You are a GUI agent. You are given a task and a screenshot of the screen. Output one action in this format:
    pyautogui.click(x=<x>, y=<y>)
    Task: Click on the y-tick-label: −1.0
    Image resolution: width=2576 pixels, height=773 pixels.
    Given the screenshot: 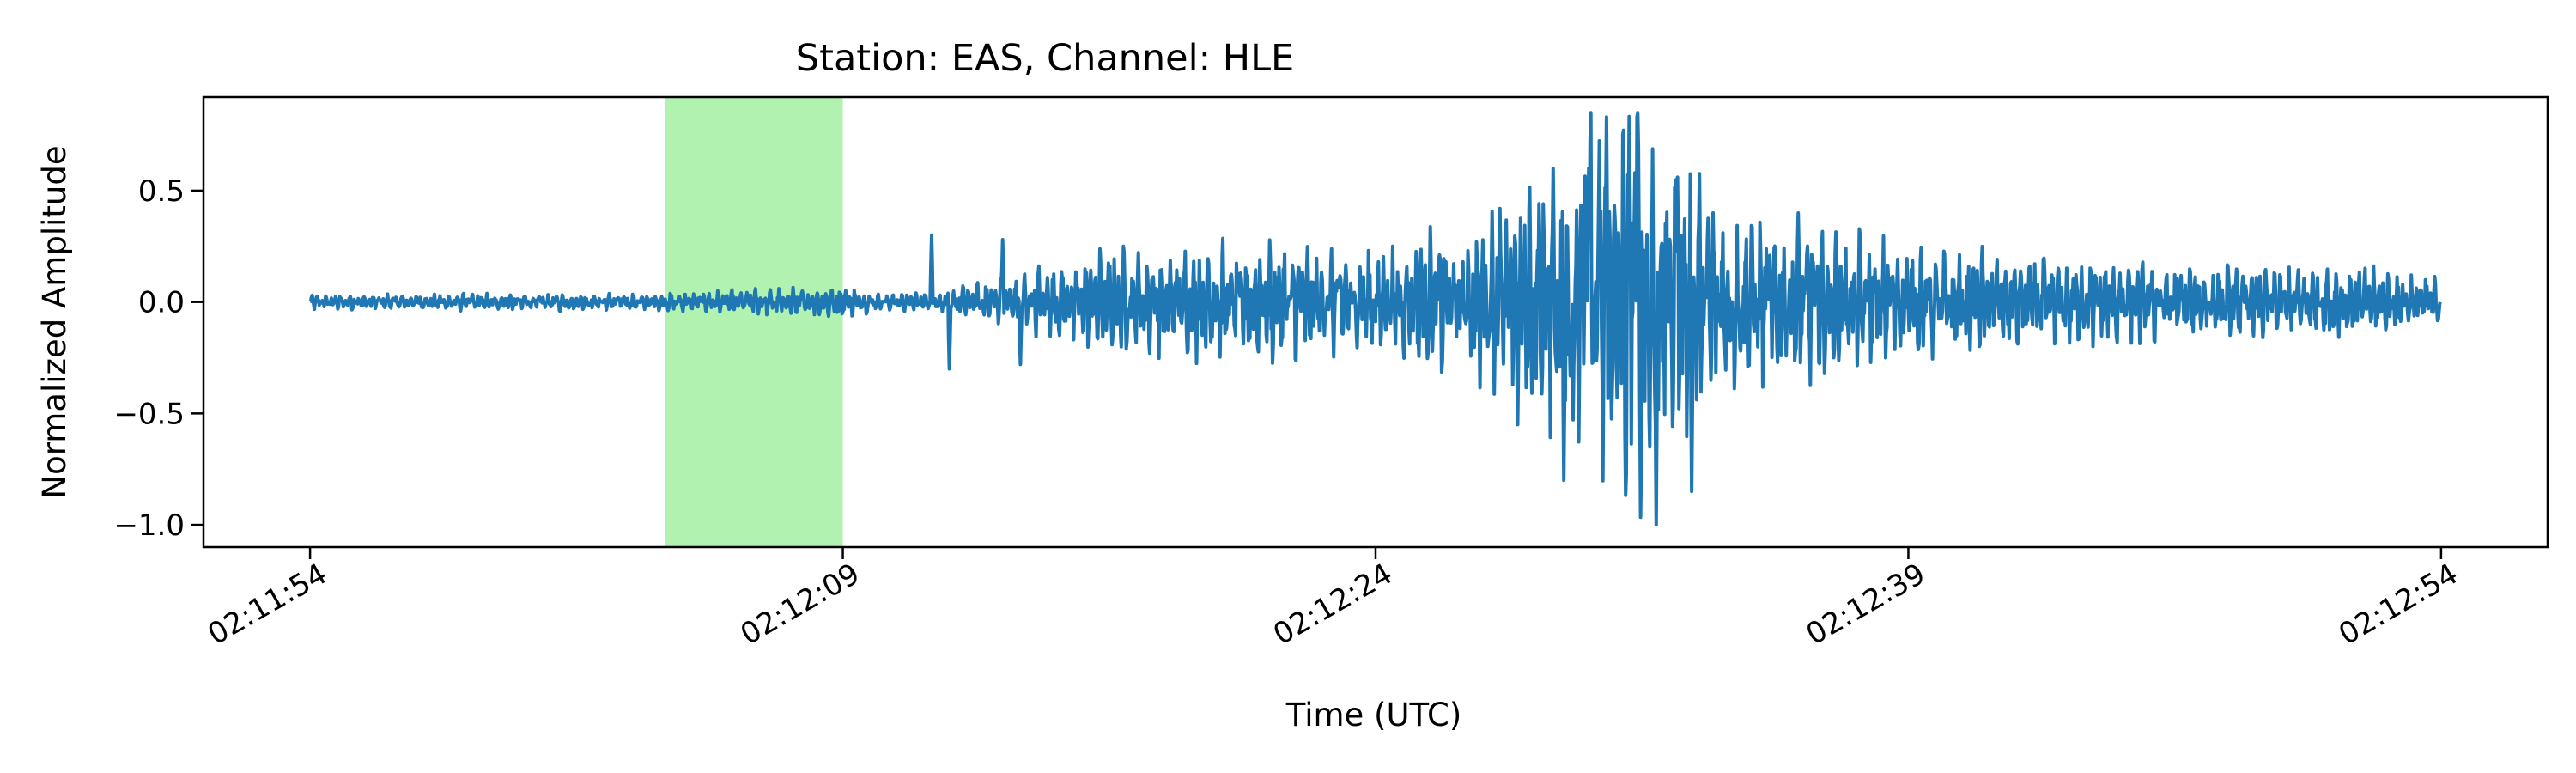 What is the action you would take?
    pyautogui.click(x=149, y=525)
    